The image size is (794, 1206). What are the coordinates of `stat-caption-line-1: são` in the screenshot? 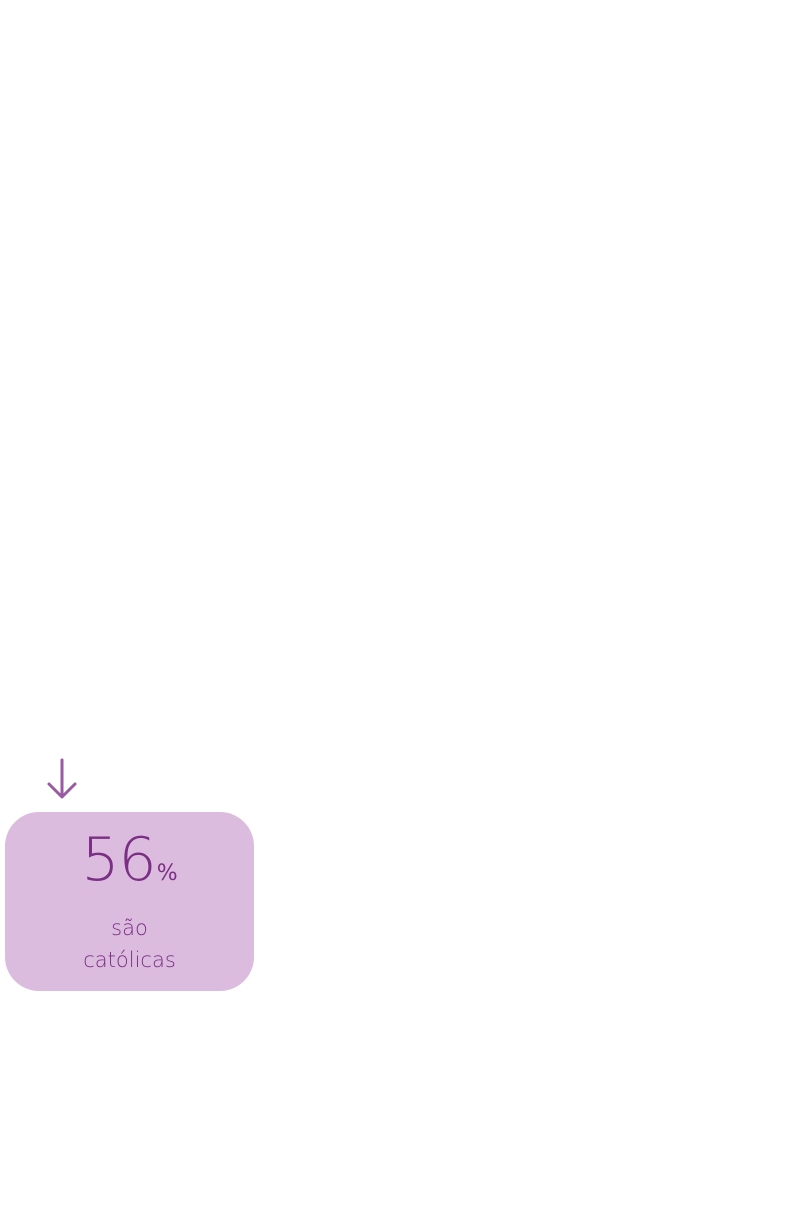 It's located at (129, 928).